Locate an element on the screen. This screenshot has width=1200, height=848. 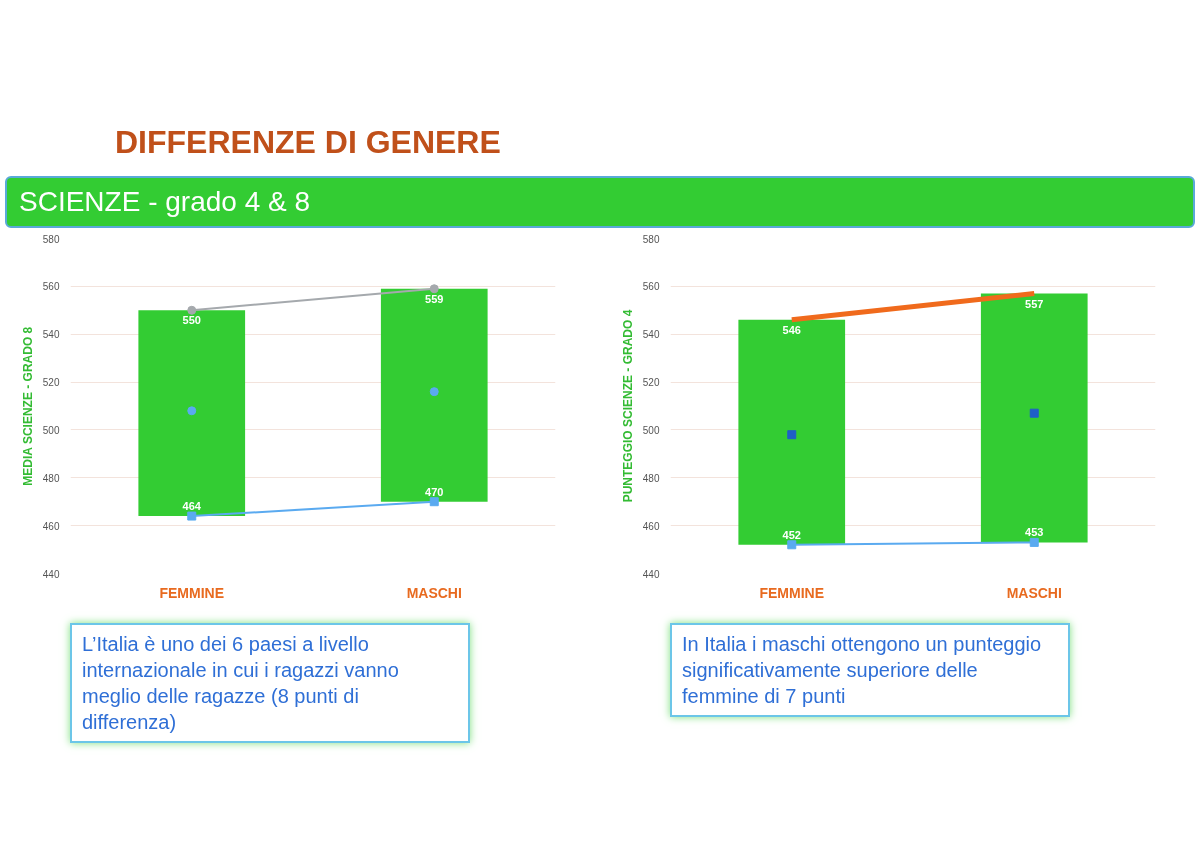
data-label: 557 is located at coordinates (1034, 303).